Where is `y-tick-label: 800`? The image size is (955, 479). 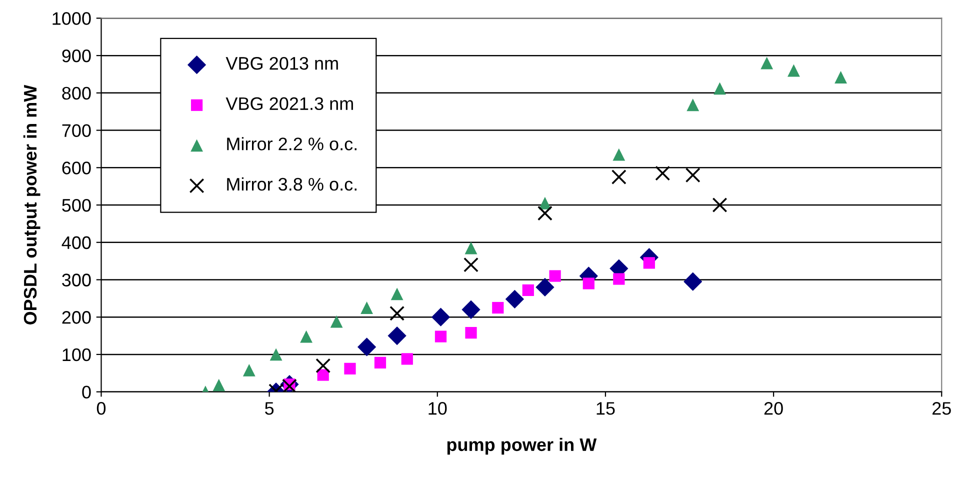
y-tick-label: 800 is located at coordinates (76, 93).